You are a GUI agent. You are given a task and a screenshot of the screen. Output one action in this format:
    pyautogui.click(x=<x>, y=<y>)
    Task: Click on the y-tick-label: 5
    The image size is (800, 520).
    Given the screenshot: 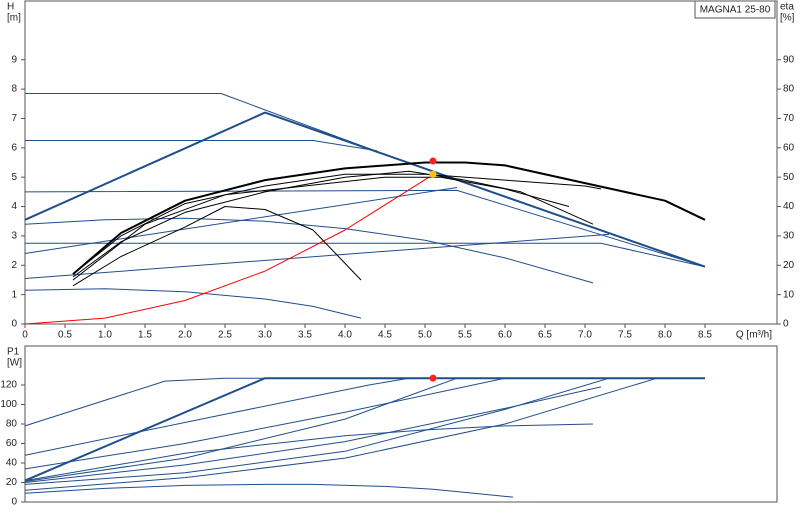 What is the action you would take?
    pyautogui.click(x=14, y=177)
    